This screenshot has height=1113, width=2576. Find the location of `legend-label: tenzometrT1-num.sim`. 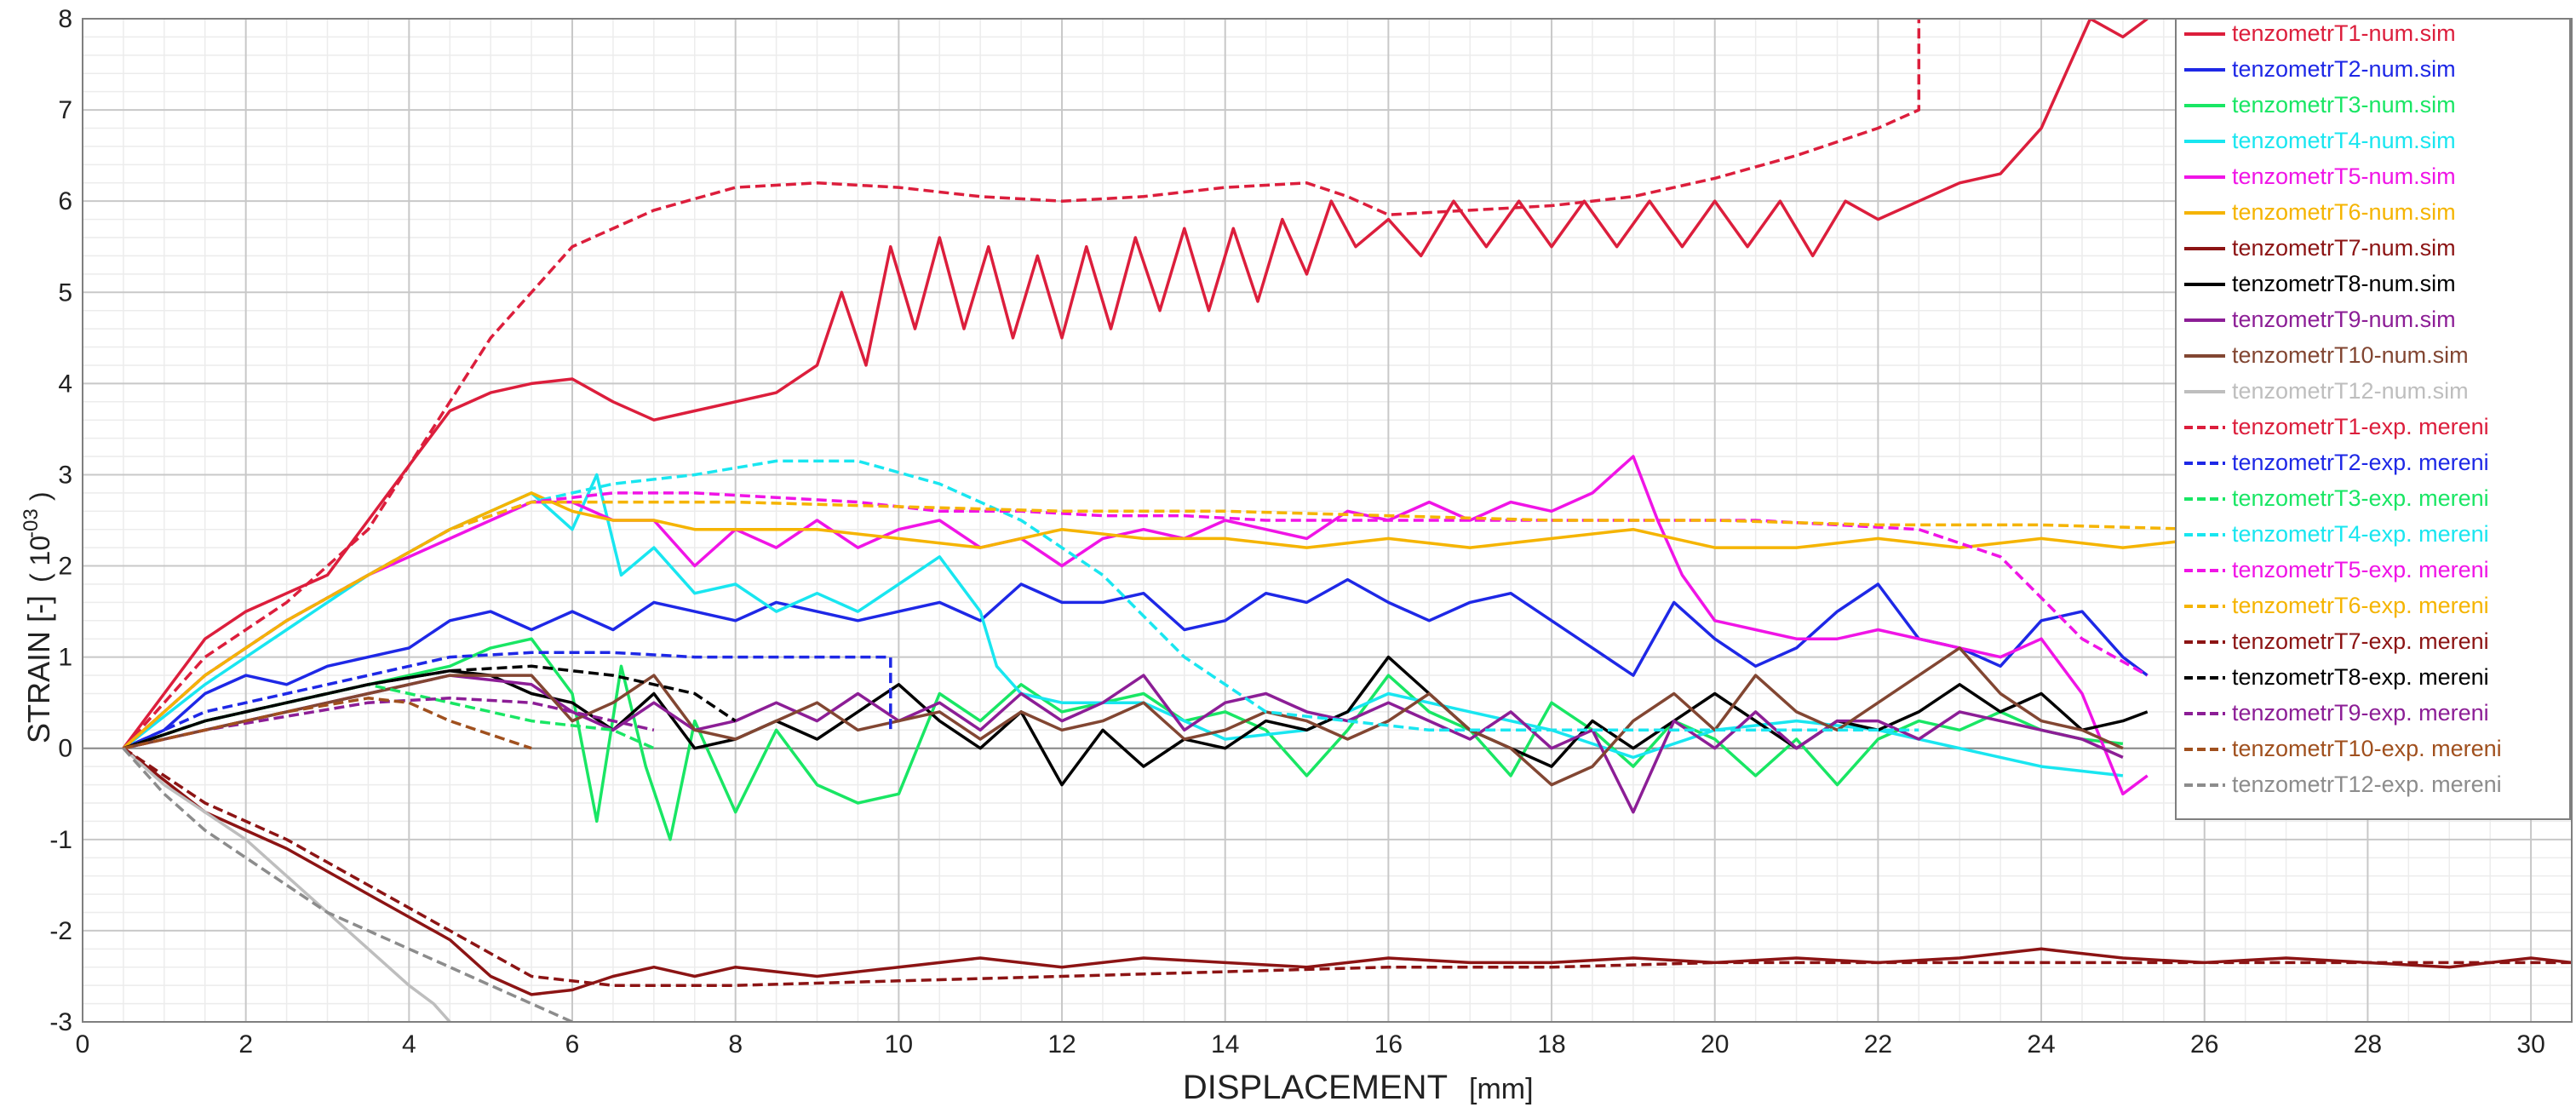

legend-label: tenzometrT1-num.sim is located at coordinates (2344, 33).